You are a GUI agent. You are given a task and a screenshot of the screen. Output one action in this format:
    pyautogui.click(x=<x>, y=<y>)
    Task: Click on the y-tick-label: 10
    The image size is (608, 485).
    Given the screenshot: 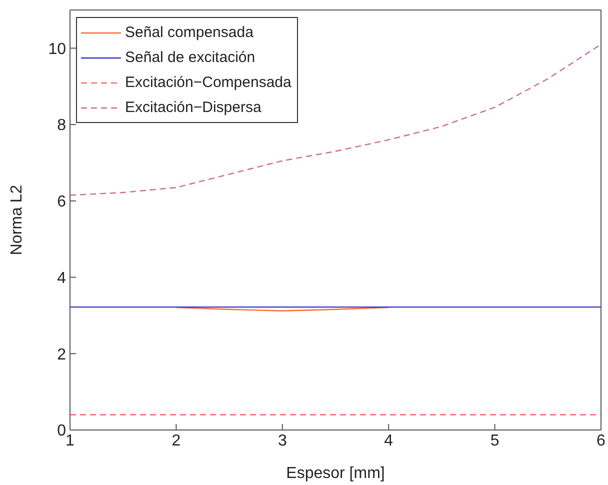 What is the action you would take?
    pyautogui.click(x=57, y=49)
    